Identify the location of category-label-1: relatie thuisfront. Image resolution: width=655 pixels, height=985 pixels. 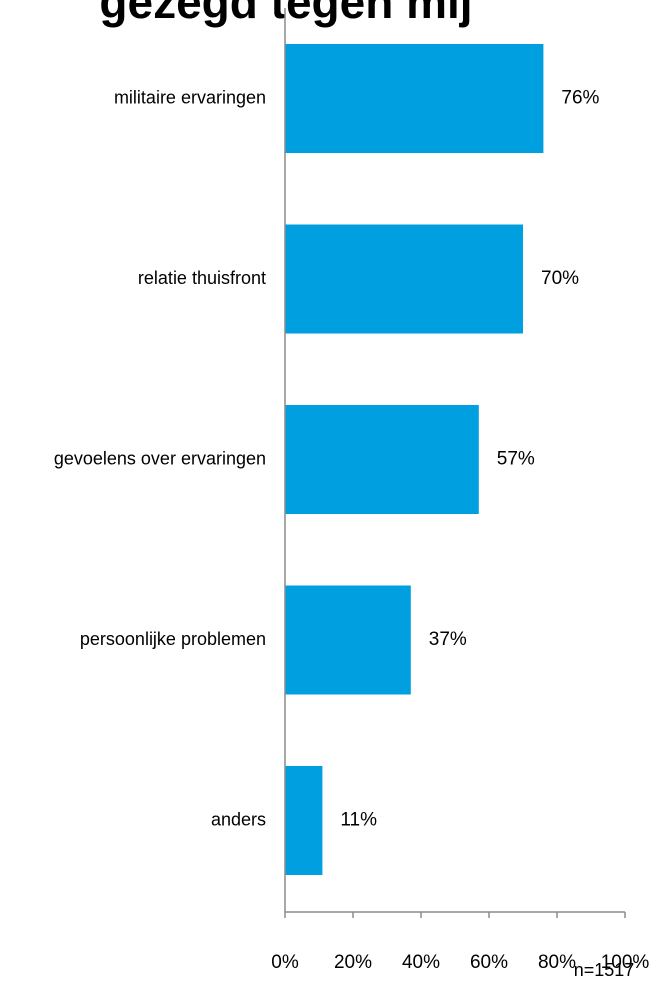
(202, 278).